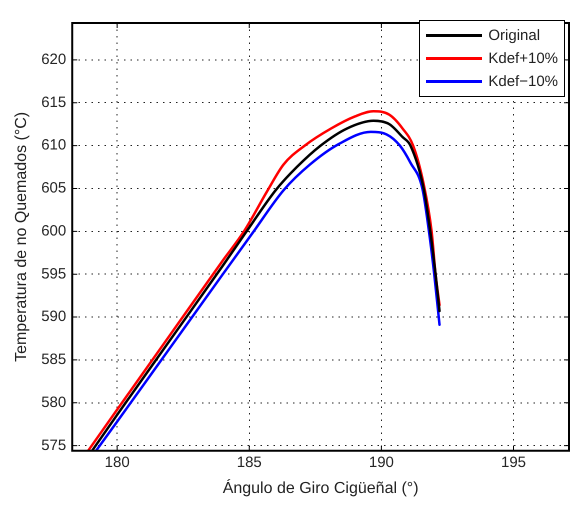 Image resolution: width=579 pixels, height=510 pixels. Describe the element at coordinates (53, 188) in the screenshot. I see `y-tick-label: 605` at that location.